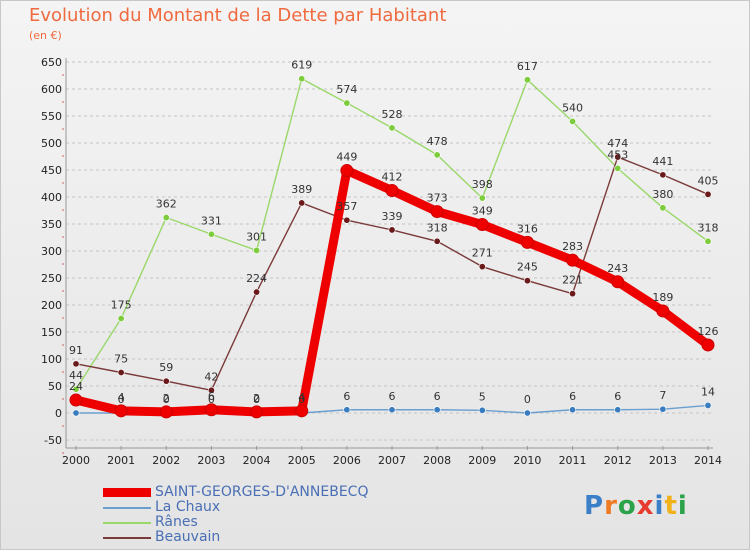 This screenshot has height=550, width=750. Describe the element at coordinates (627, 506) in the screenshot. I see `logo-letter: o` at that location.